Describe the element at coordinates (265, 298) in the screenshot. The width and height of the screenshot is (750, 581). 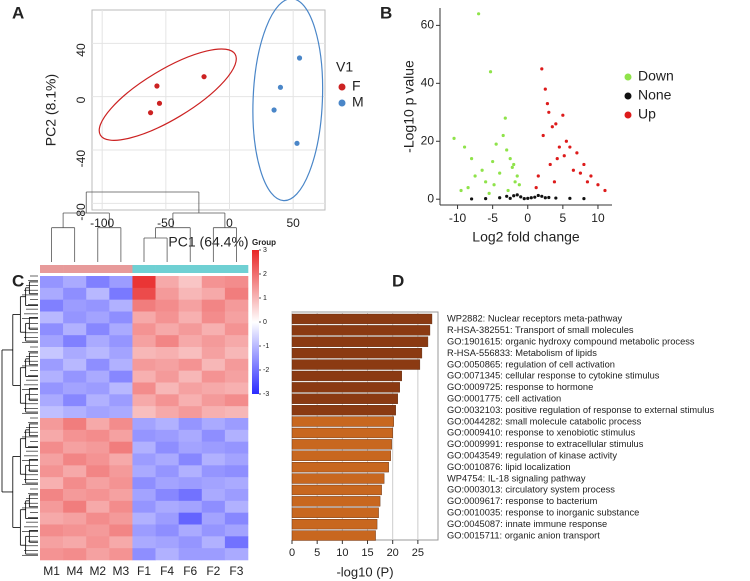
I see `color-tick-label: 1` at that location.